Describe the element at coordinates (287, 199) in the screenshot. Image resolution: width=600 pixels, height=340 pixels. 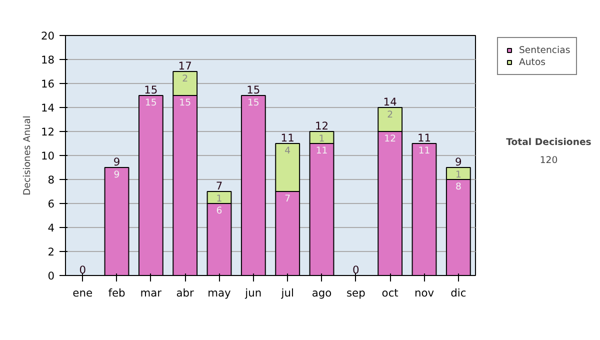
I see `data-label: 7` at that location.